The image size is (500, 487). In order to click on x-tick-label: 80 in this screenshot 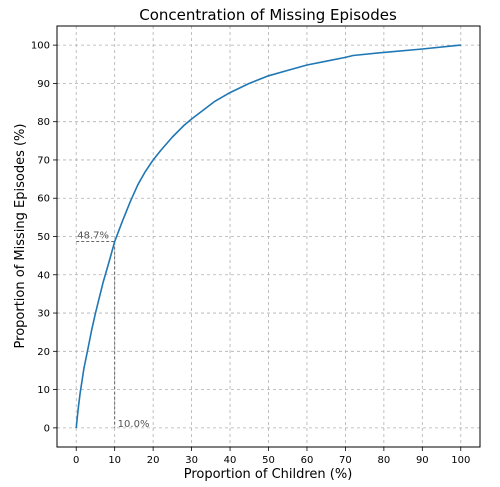, I will do `click(383, 460)`.